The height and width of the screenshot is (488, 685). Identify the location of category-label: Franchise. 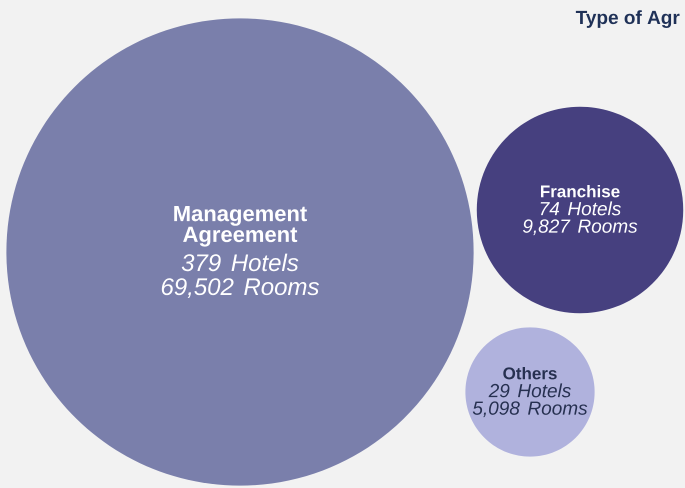
(580, 191).